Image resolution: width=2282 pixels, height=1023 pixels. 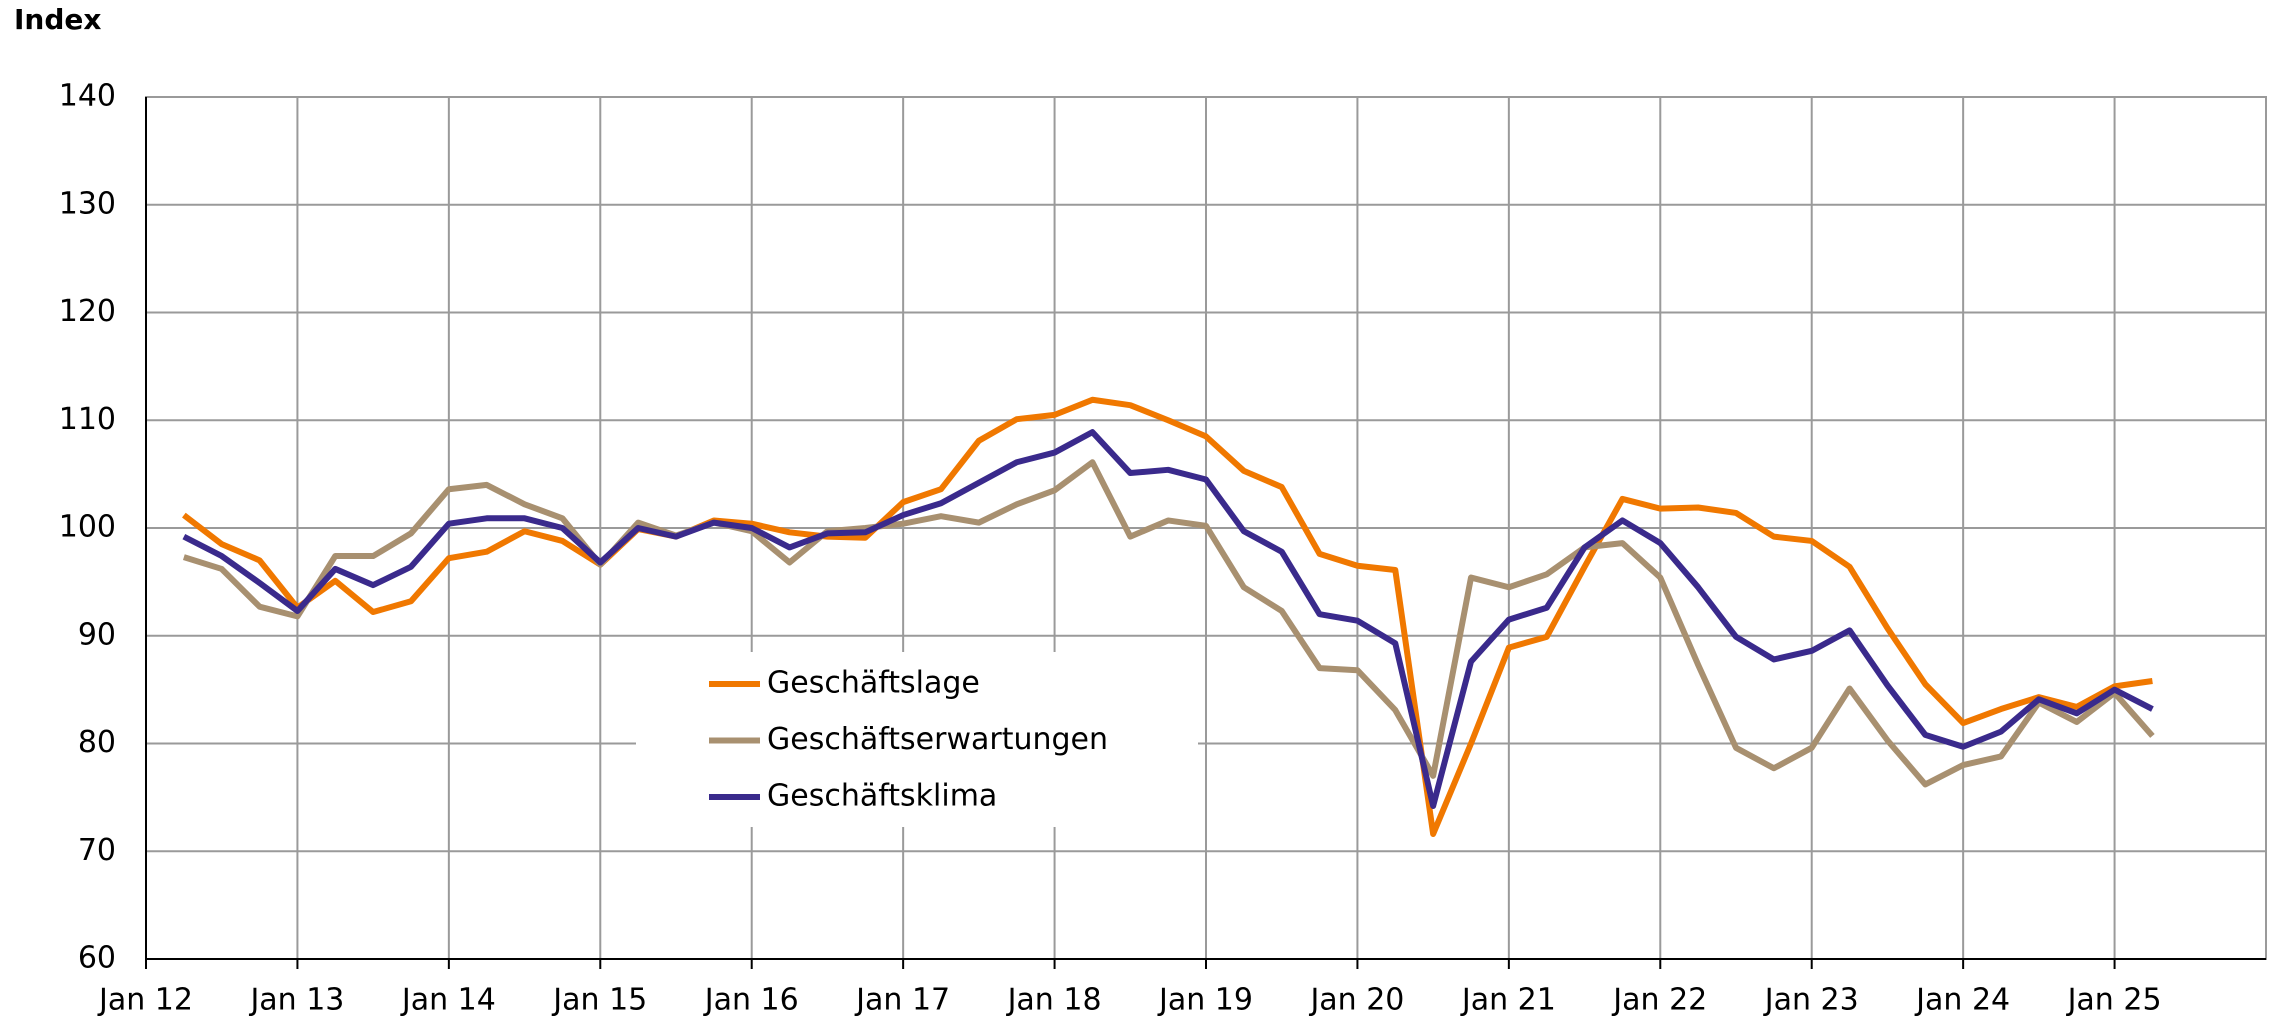 I want to click on y-tick-label: 130, so click(x=87, y=203).